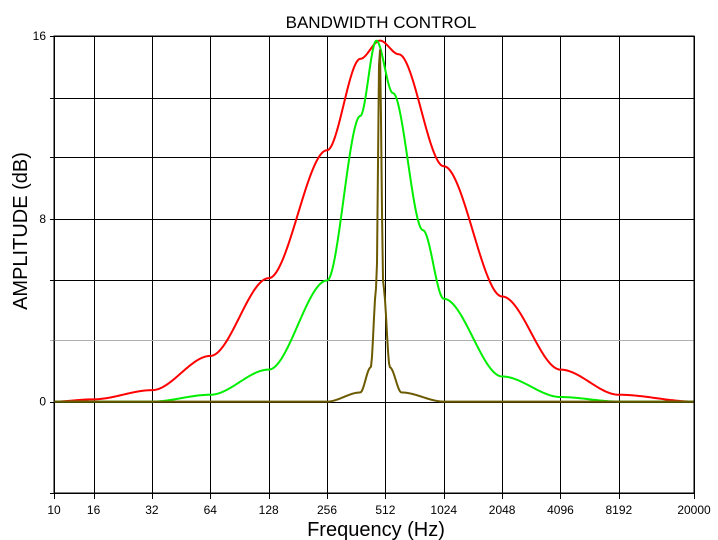 This screenshot has width=718, height=540. Describe the element at coordinates (560, 510) in the screenshot. I see `x-tick-label: 4096` at that location.